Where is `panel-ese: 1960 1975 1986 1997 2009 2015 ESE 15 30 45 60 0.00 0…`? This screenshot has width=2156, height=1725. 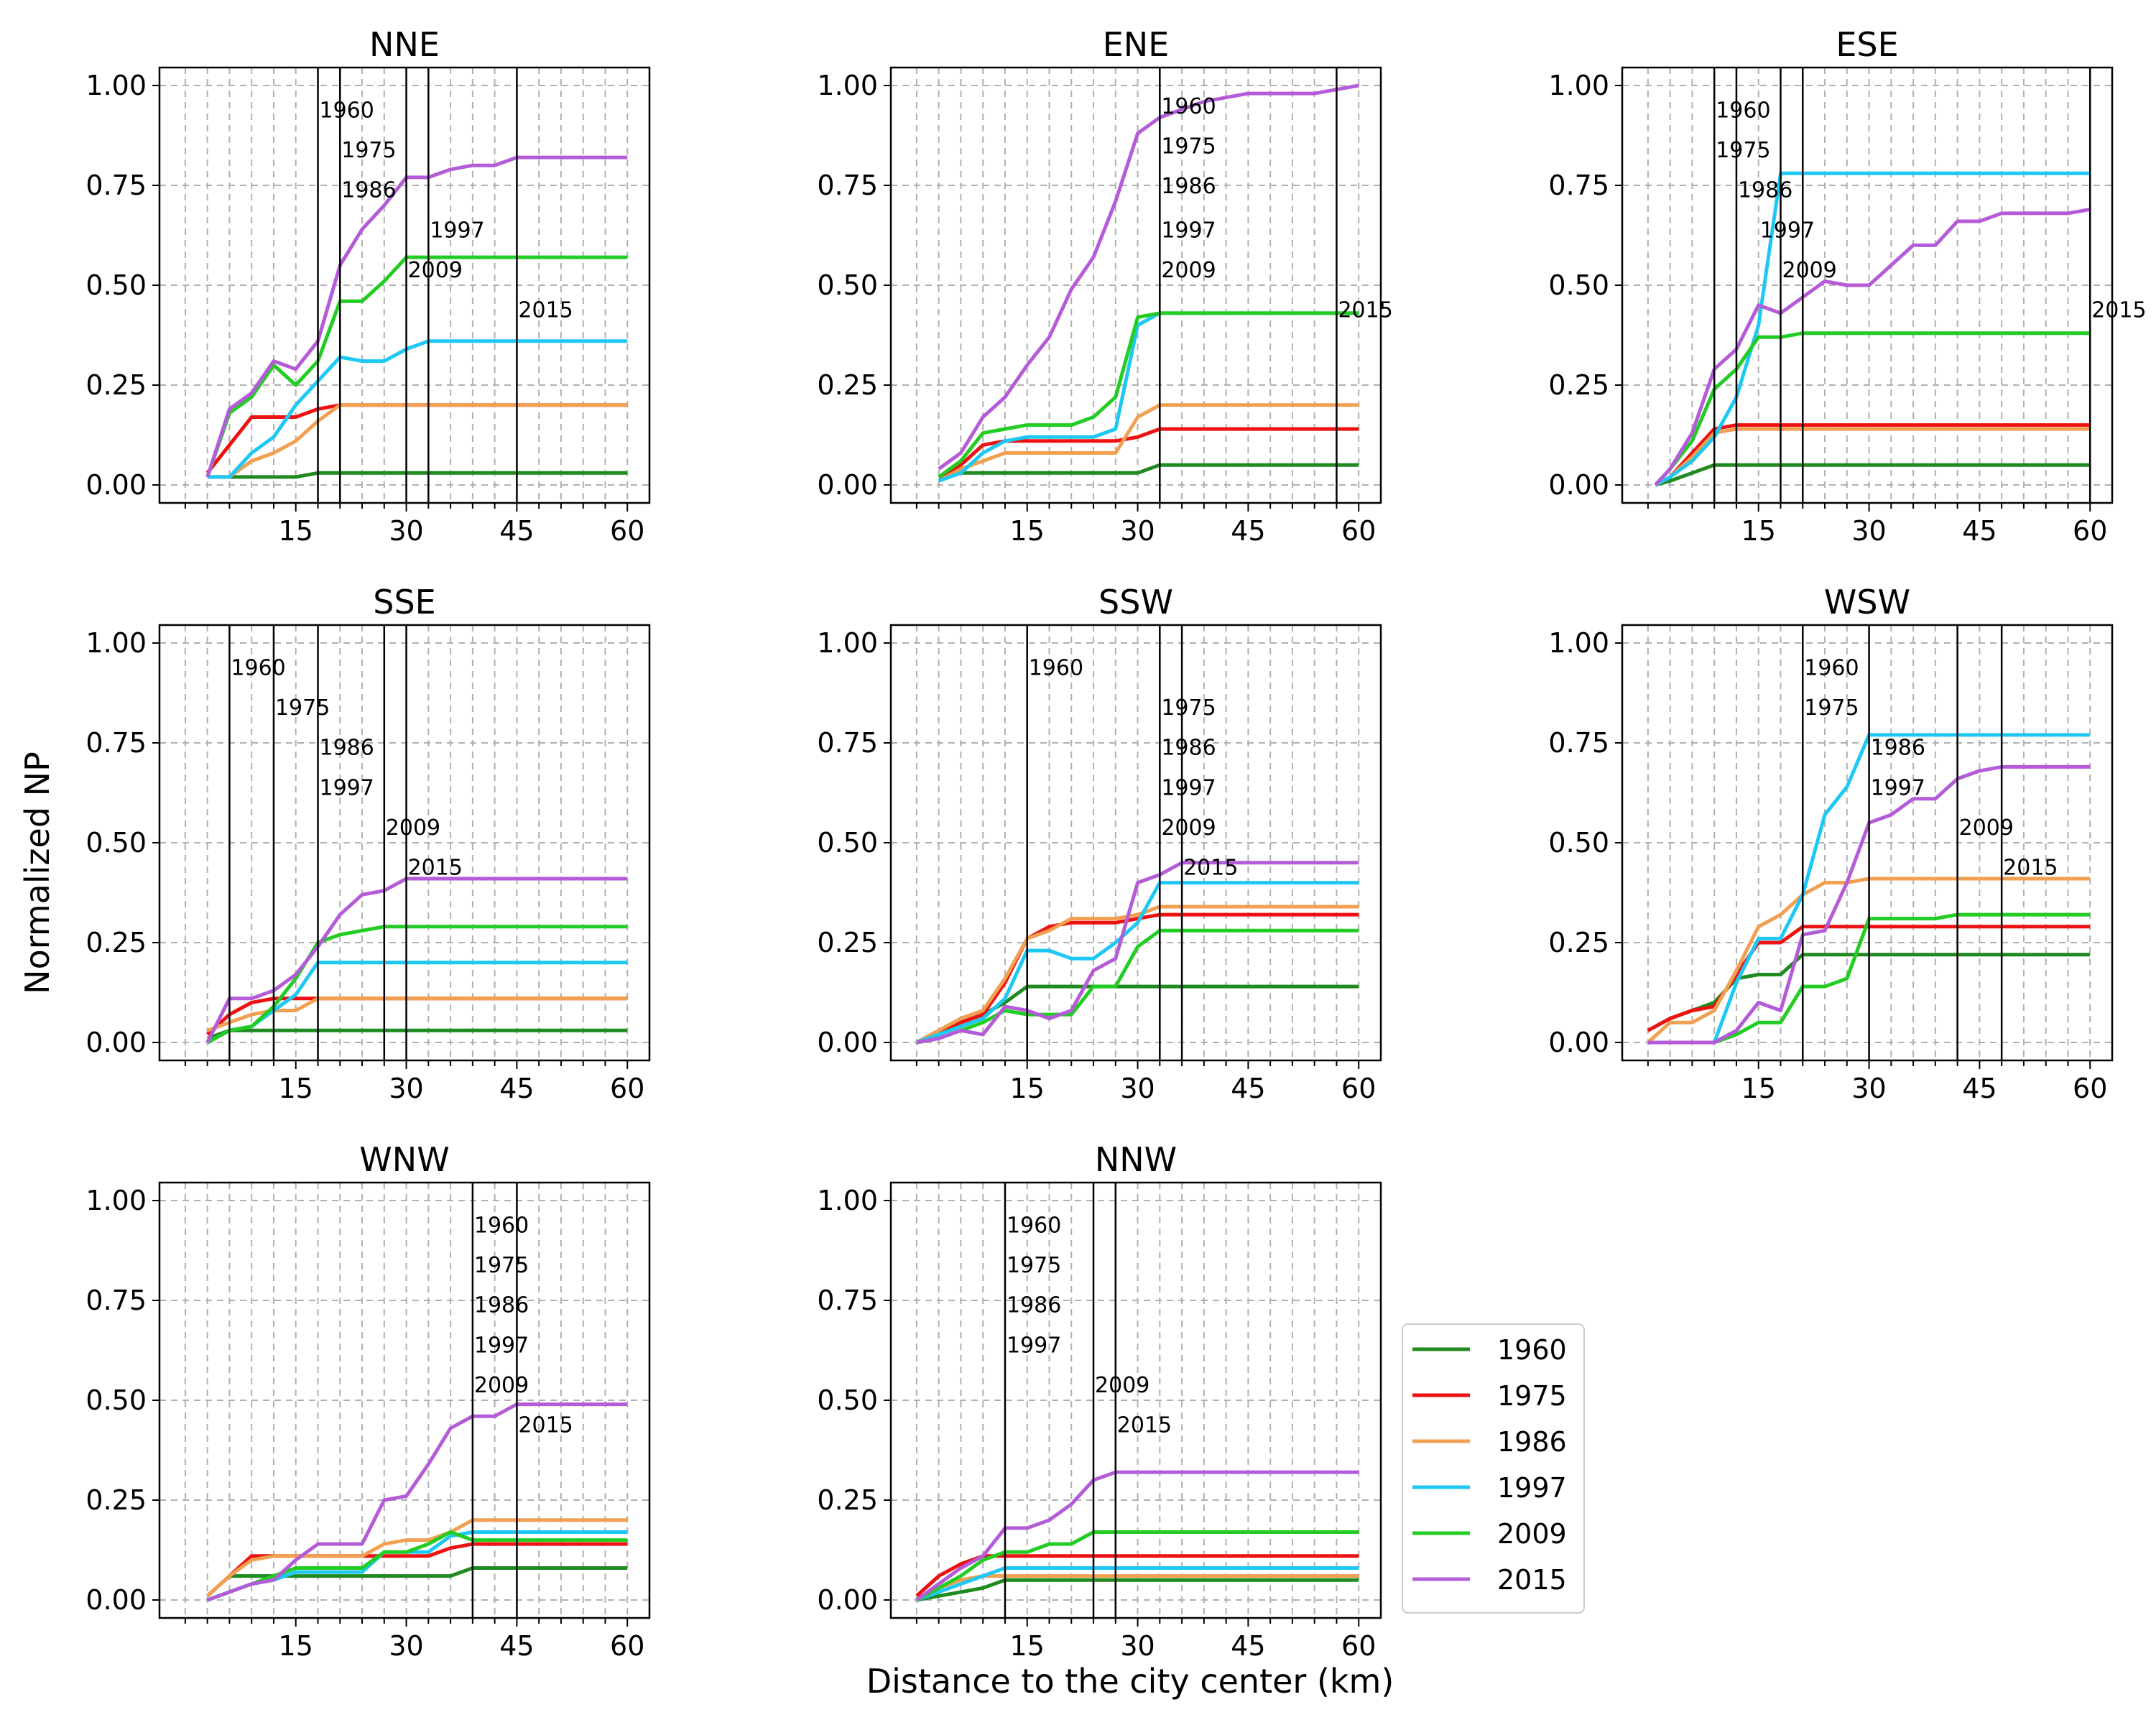 panel-ese: 1960 1975 1986 1997 2009 2015 ESE 15 30 45 60 0.00 0… is located at coordinates (1847, 286).